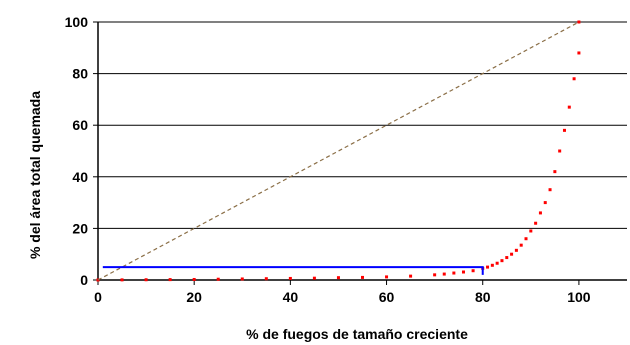 The image size is (630, 345). Describe the element at coordinates (483, 297) in the screenshot. I see `x-tick-label: 80` at that location.